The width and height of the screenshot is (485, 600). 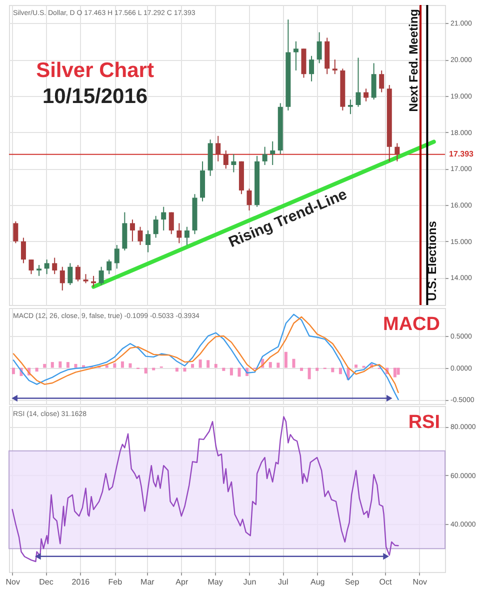 I want to click on ref-line-label: Next Fed. Meeting, so click(x=413, y=60).